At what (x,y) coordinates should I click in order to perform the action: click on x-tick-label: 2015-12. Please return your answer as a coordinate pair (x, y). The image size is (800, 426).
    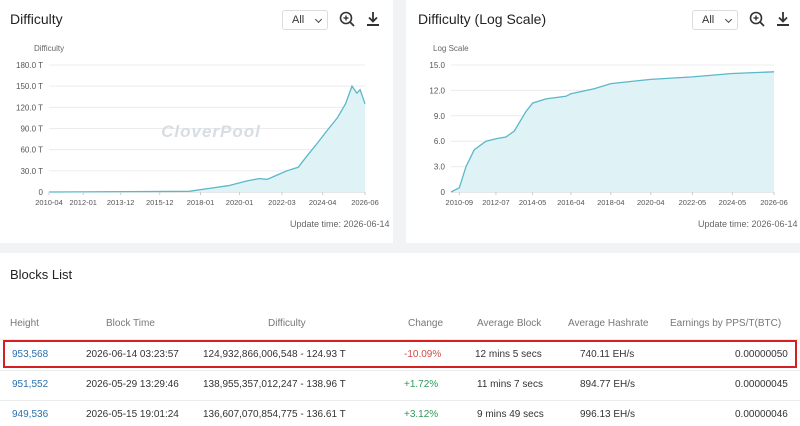
    Looking at the image, I should click on (160, 202).